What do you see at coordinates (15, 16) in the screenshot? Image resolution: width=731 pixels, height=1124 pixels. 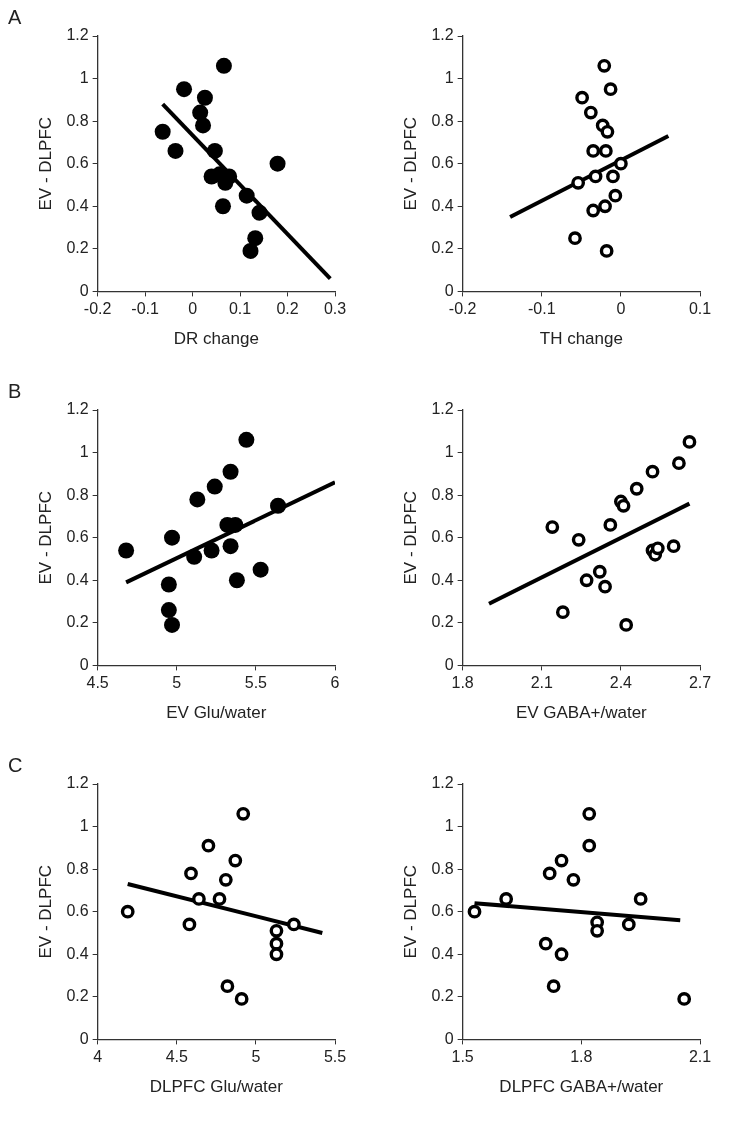 I see `text: A` at bounding box center [15, 16].